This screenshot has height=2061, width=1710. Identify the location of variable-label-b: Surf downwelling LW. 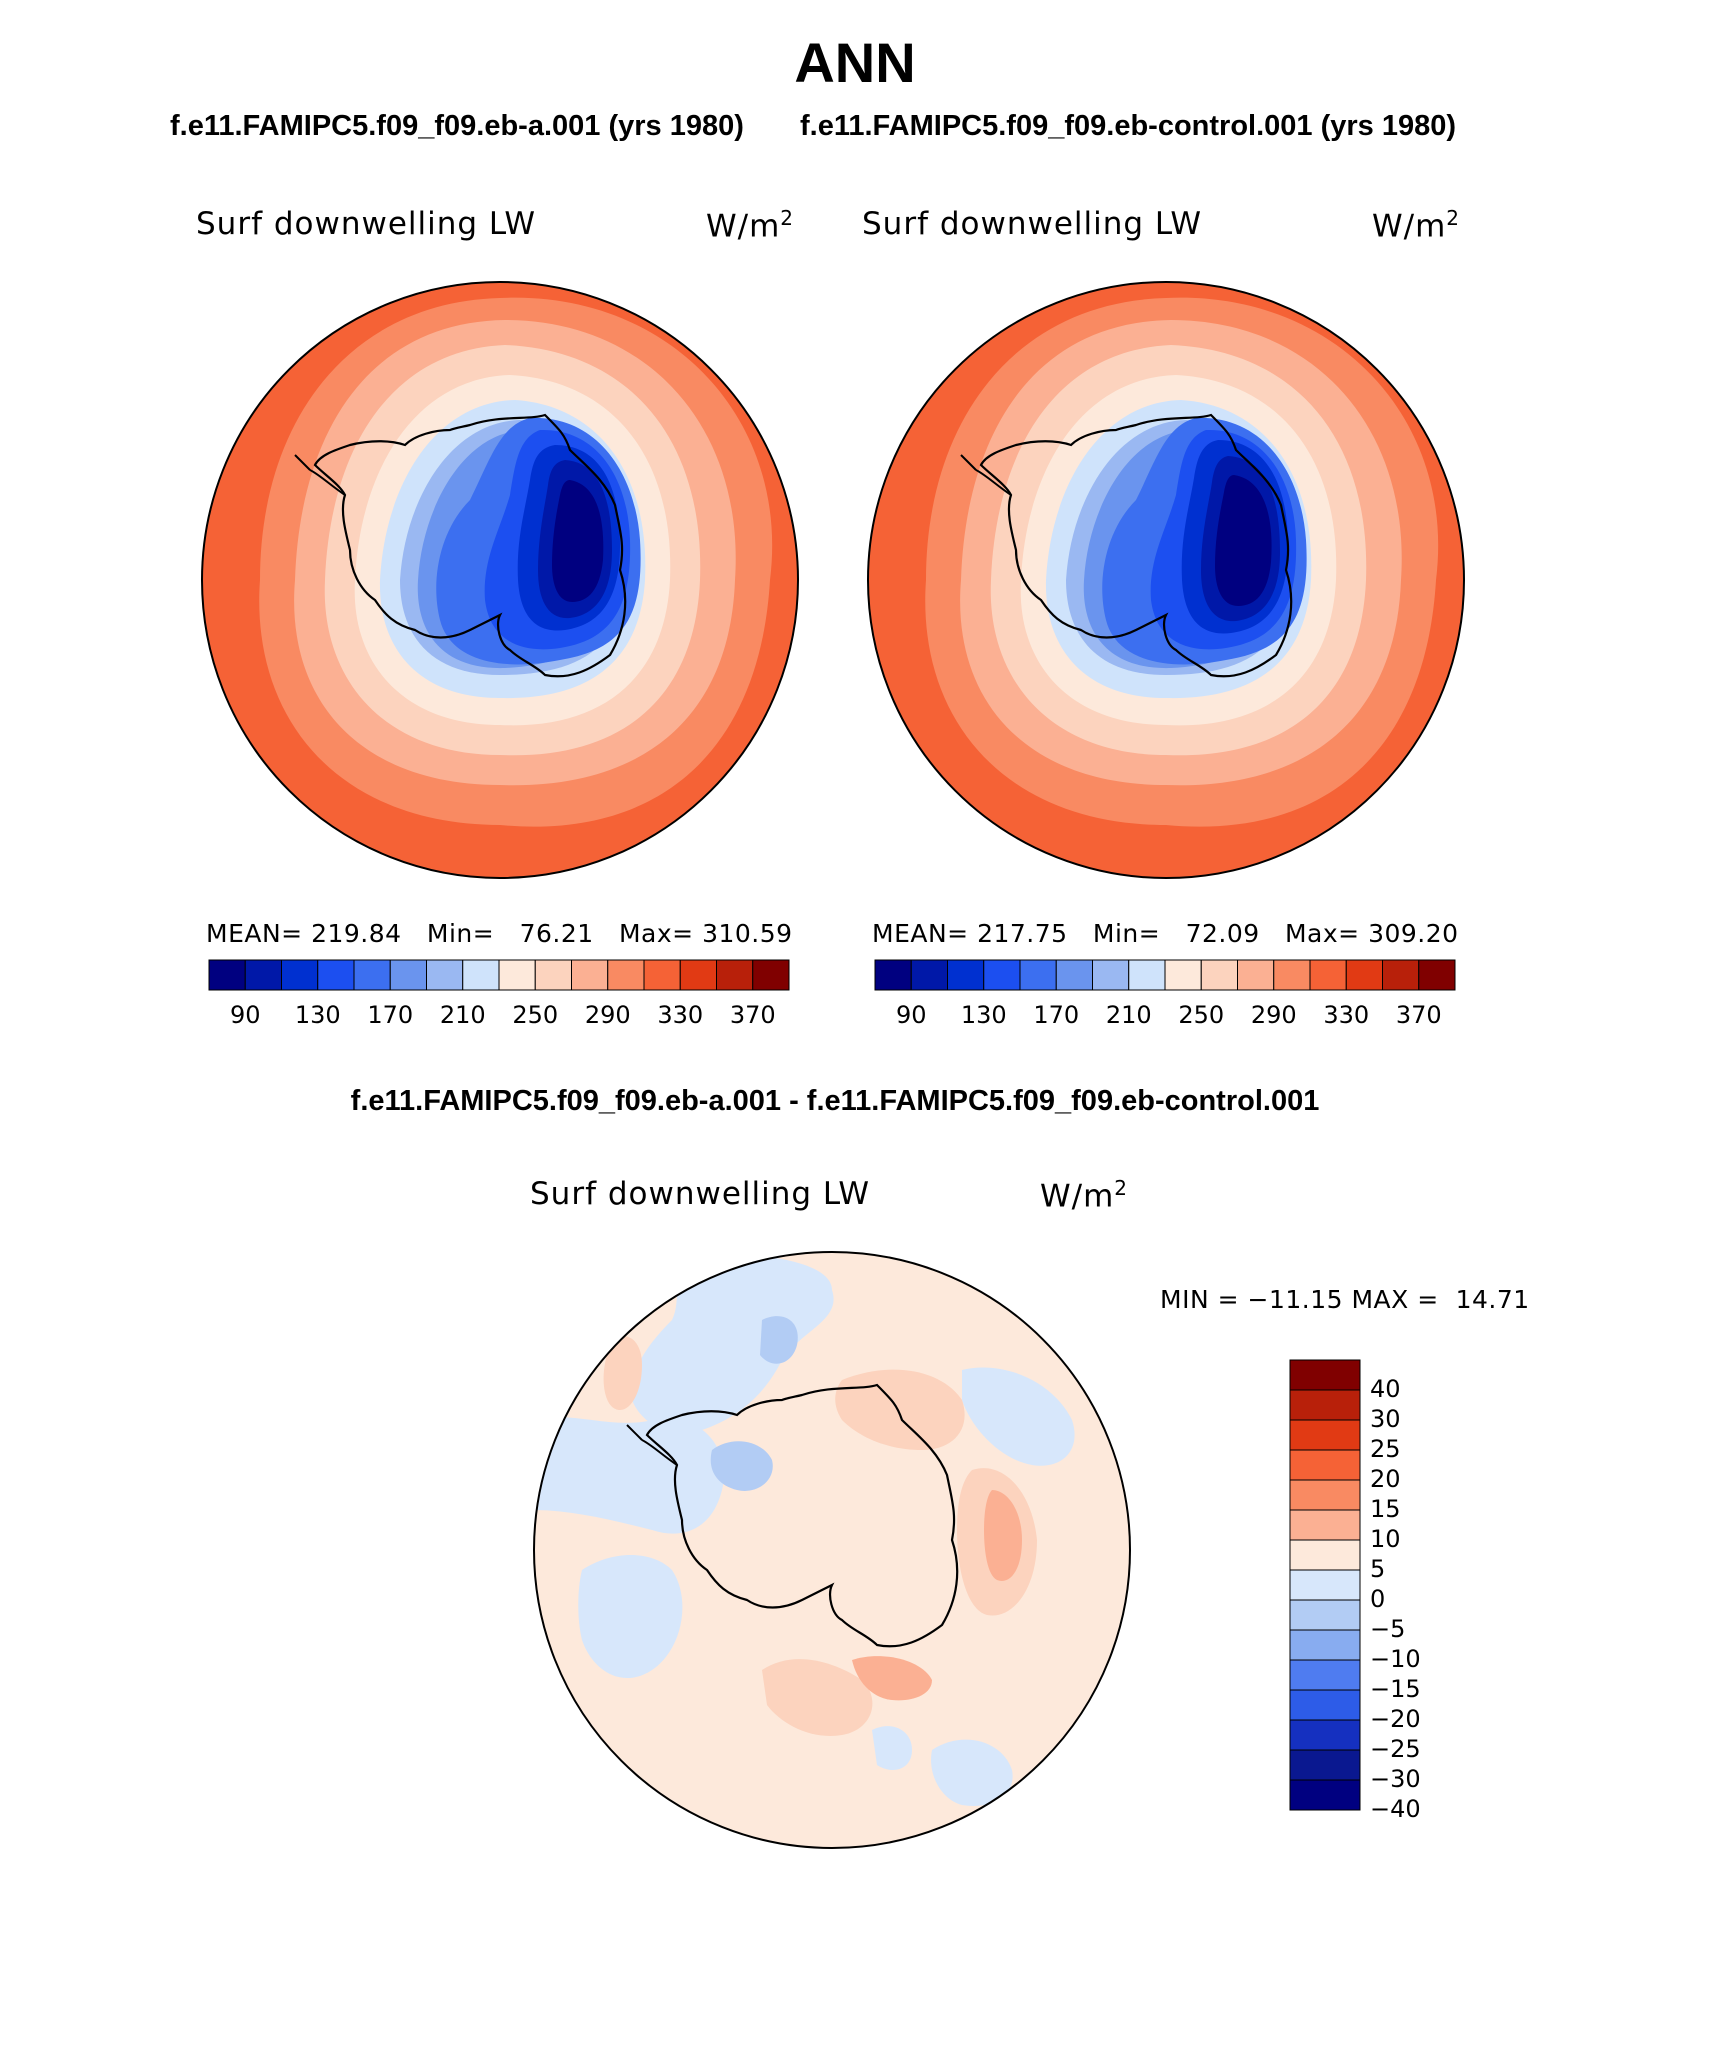
(1032, 224).